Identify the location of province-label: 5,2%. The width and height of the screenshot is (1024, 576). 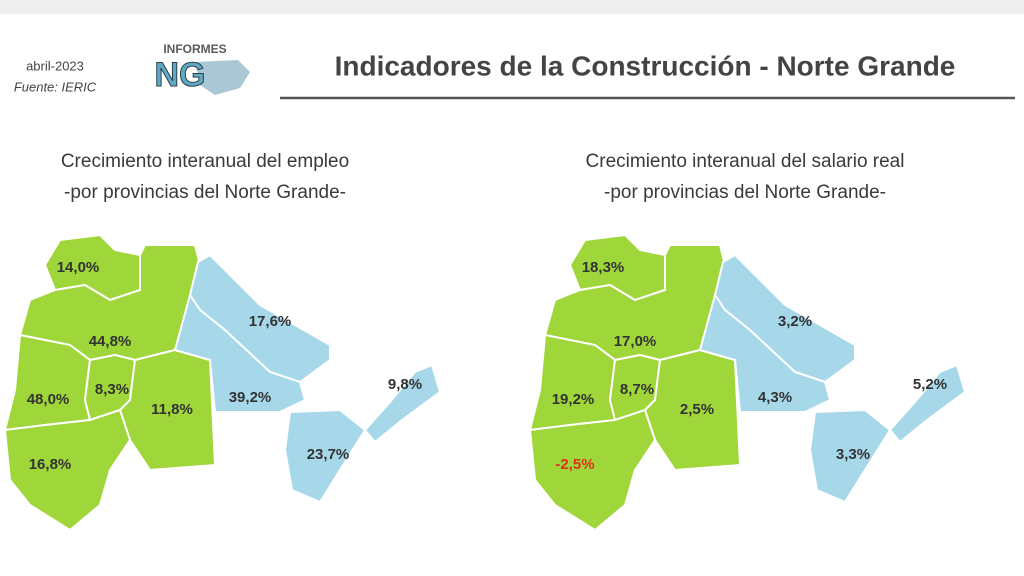
(930, 384).